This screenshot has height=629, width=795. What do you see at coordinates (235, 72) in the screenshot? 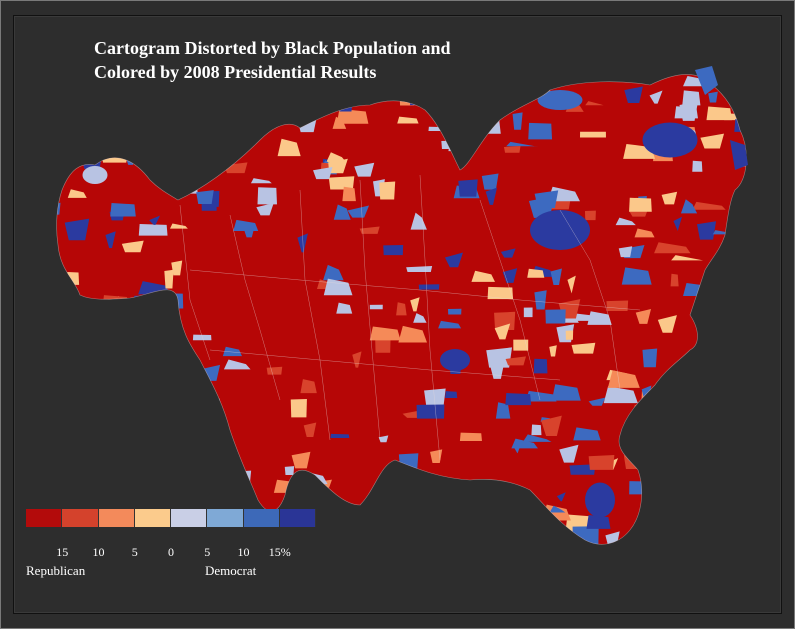
I see `title-line-2: Colored by 2008 Presidential Results` at bounding box center [235, 72].